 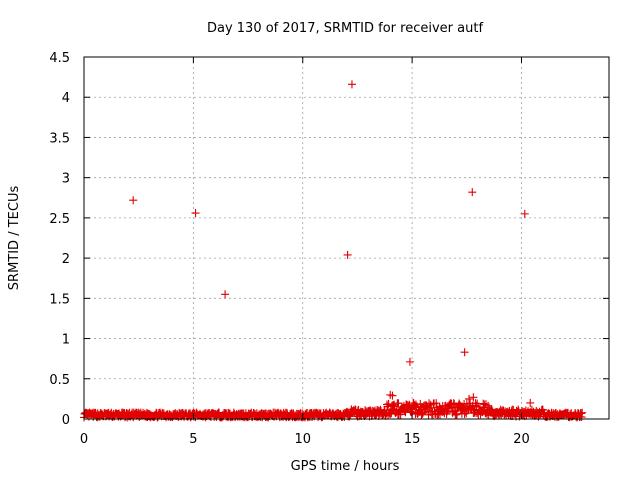 I want to click on y-tick-label: 3.5, so click(x=59, y=138).